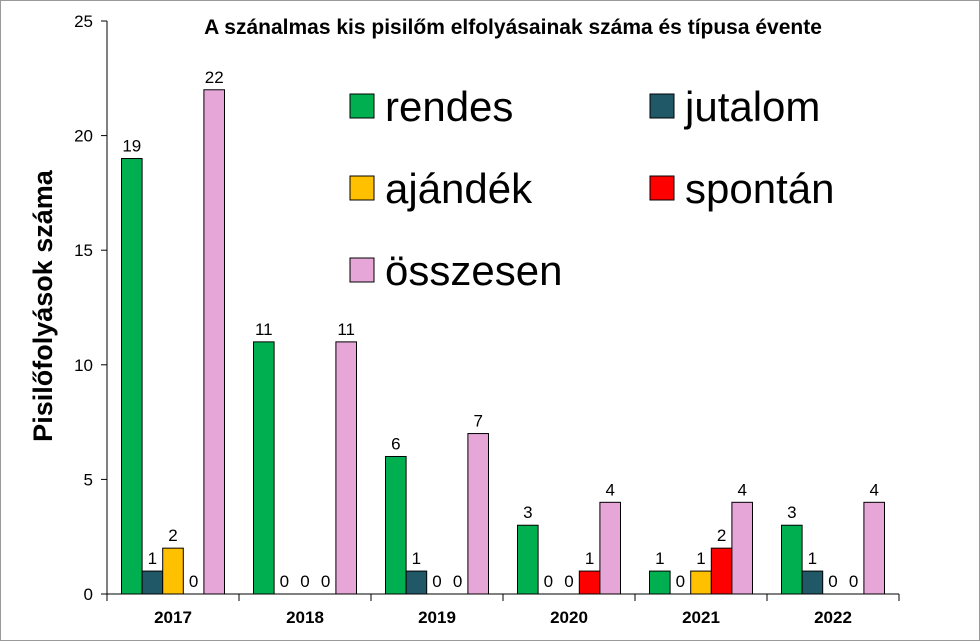  Describe the element at coordinates (214, 77) in the screenshot. I see `data-label: 22` at that location.